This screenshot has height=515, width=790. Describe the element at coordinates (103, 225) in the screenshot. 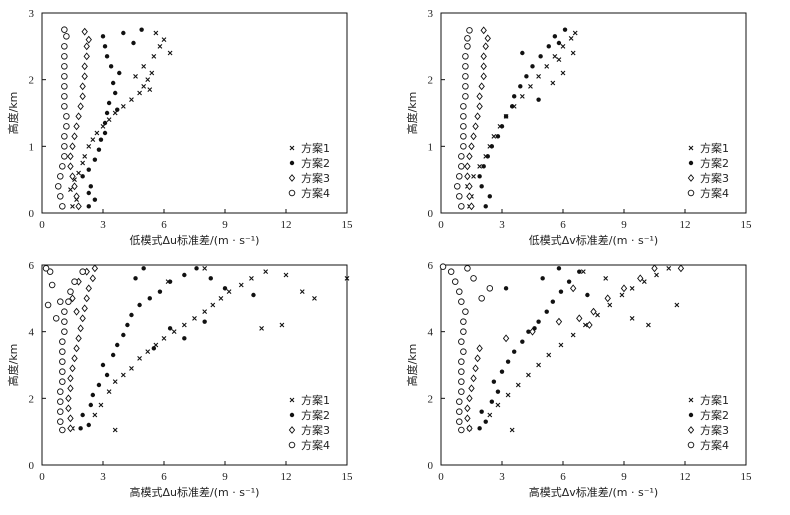

I see `x-tick-label: 3` at that location.